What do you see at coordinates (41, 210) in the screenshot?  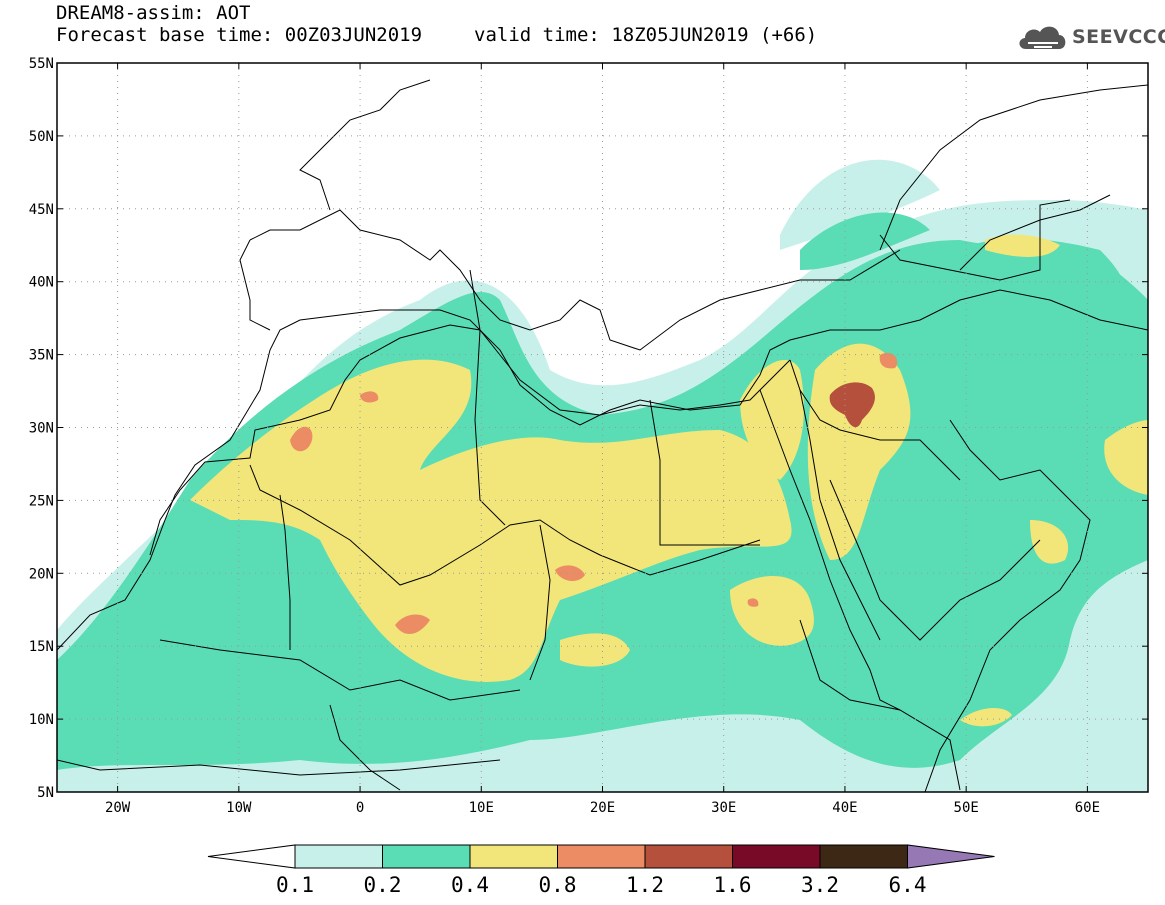 I see `lat-tick-label: 45N` at bounding box center [41, 210].